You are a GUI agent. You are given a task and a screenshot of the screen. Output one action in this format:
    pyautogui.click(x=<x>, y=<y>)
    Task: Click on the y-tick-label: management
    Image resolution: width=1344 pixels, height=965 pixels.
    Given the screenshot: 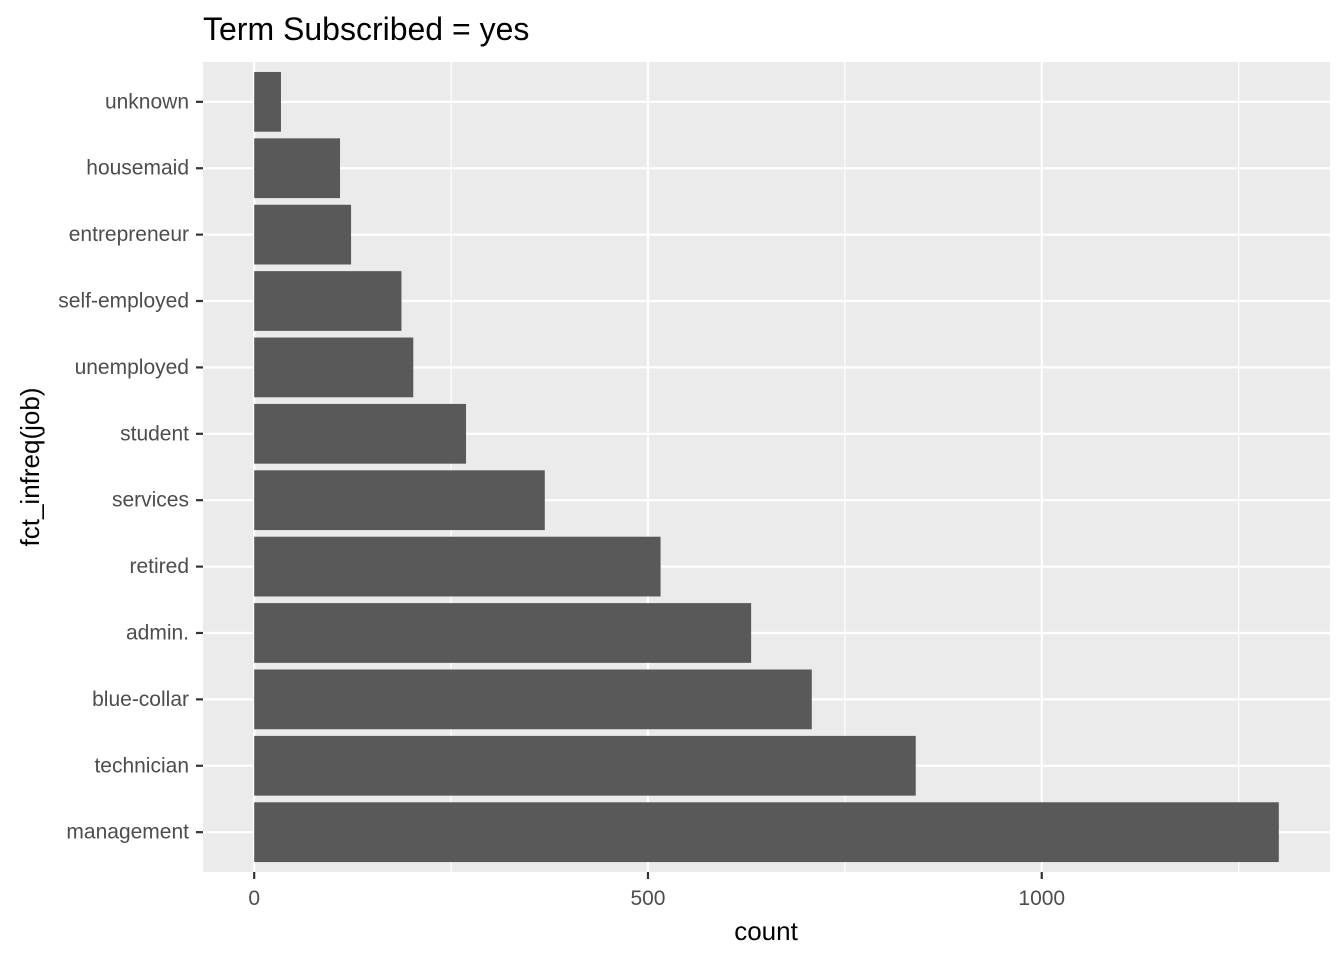 What is the action you would take?
    pyautogui.click(x=127, y=832)
    